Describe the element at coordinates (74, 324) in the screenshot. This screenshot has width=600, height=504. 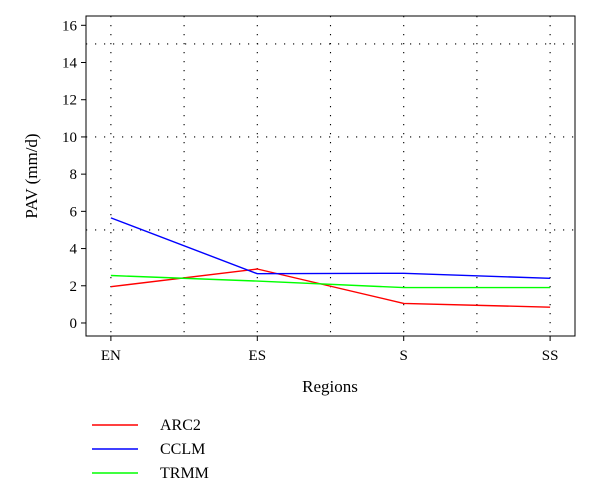
I see `y-tick-label: 0` at that location.